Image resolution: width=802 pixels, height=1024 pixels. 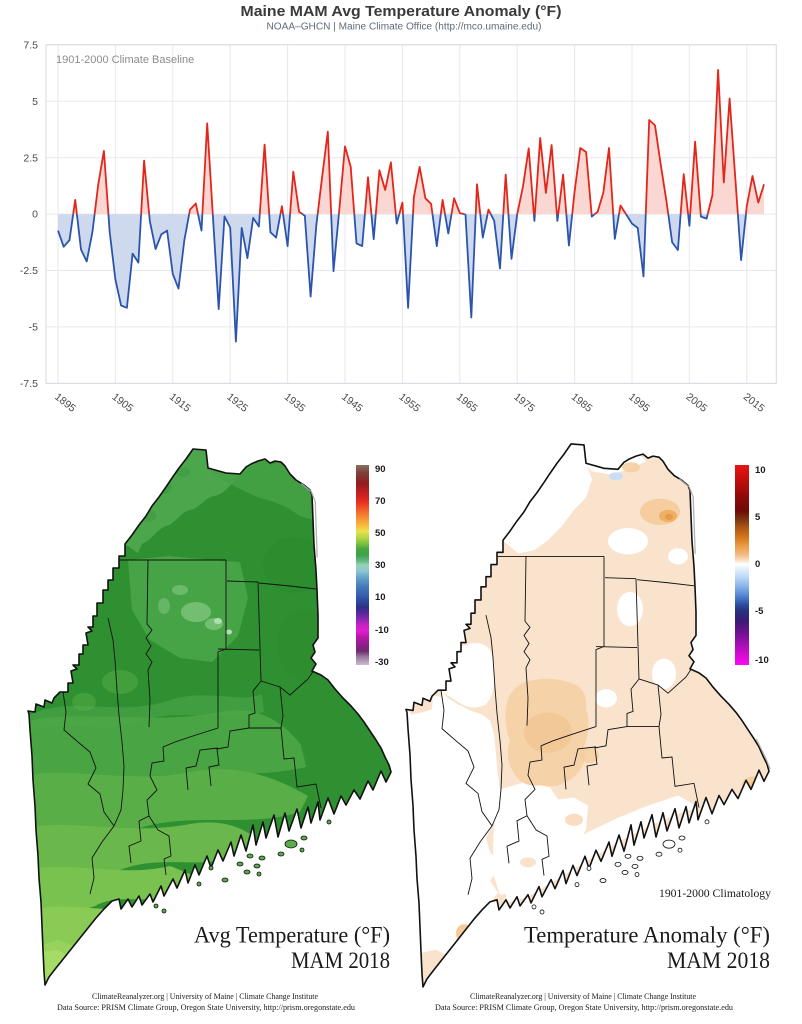 I want to click on svg-text: 90, so click(x=380, y=469).